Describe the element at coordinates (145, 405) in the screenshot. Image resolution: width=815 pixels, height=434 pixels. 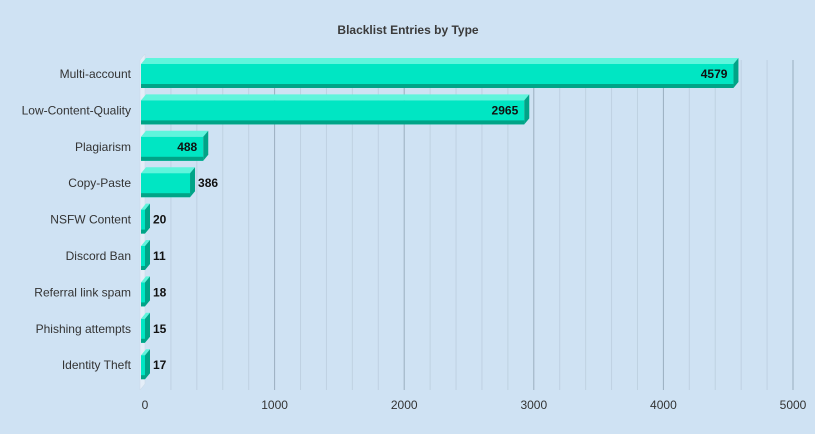
I see `x-tick-label: 0` at that location.